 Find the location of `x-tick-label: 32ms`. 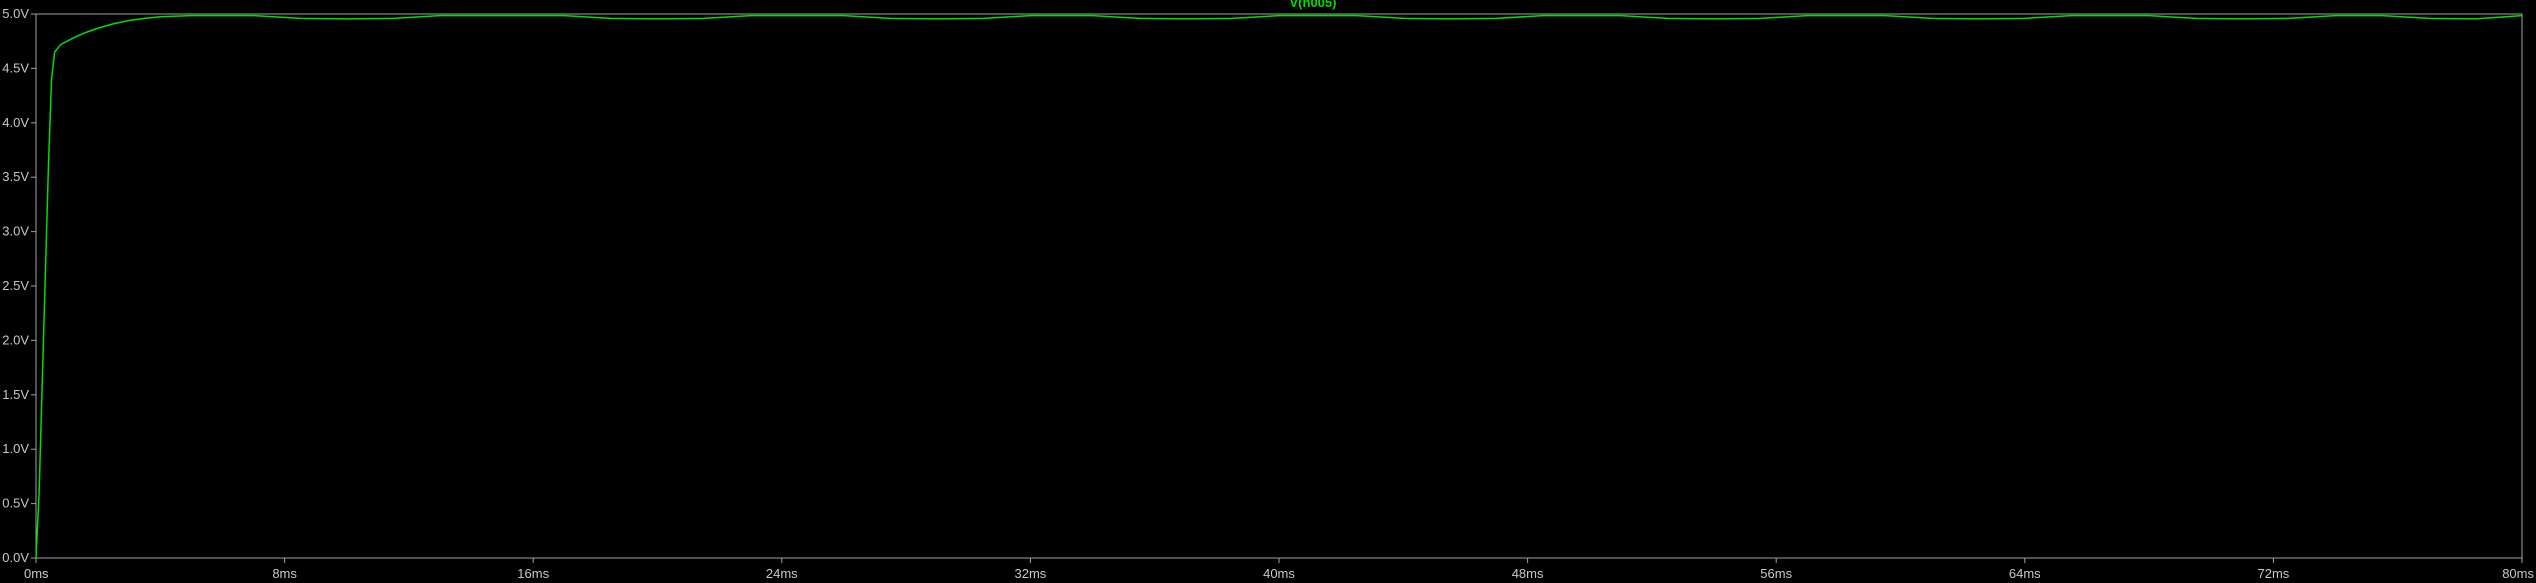

x-tick-label: 32ms is located at coordinates (1031, 573).